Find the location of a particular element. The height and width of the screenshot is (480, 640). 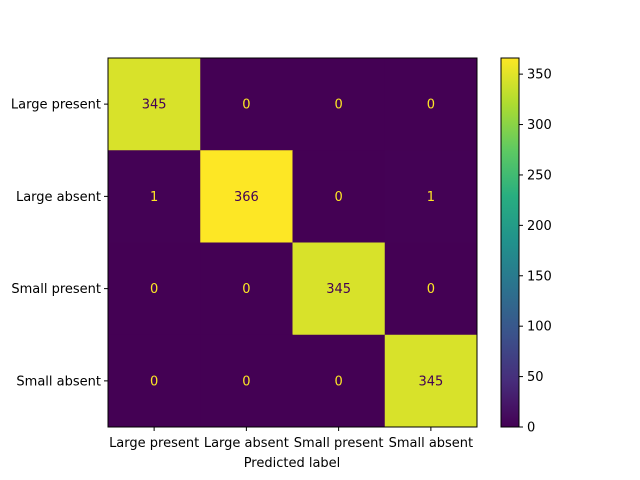

colorbar-tick-label: 250 is located at coordinates (539, 175).